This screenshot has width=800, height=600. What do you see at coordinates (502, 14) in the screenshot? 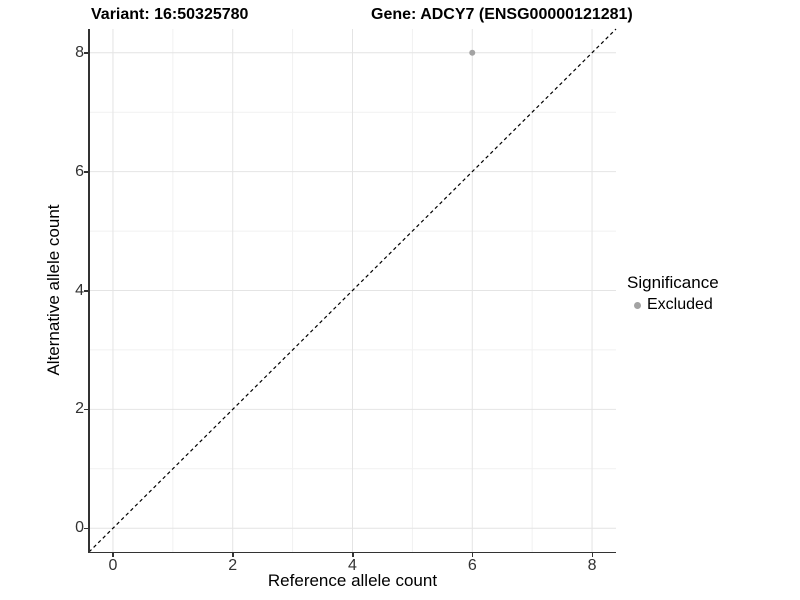
I see `gene-title: Gene: ADCY7 (ENSG00000121281)` at bounding box center [502, 14].